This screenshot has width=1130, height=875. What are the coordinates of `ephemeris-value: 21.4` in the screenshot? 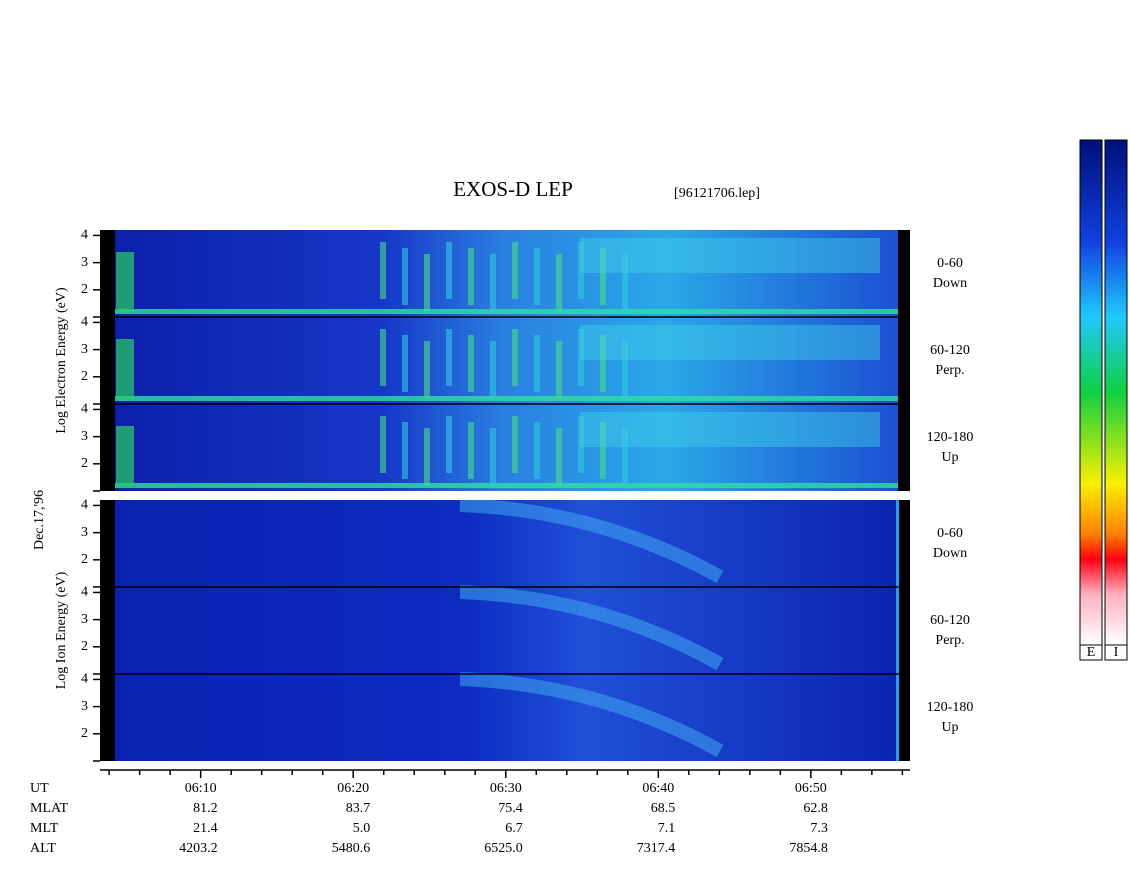 It's located at (205, 828).